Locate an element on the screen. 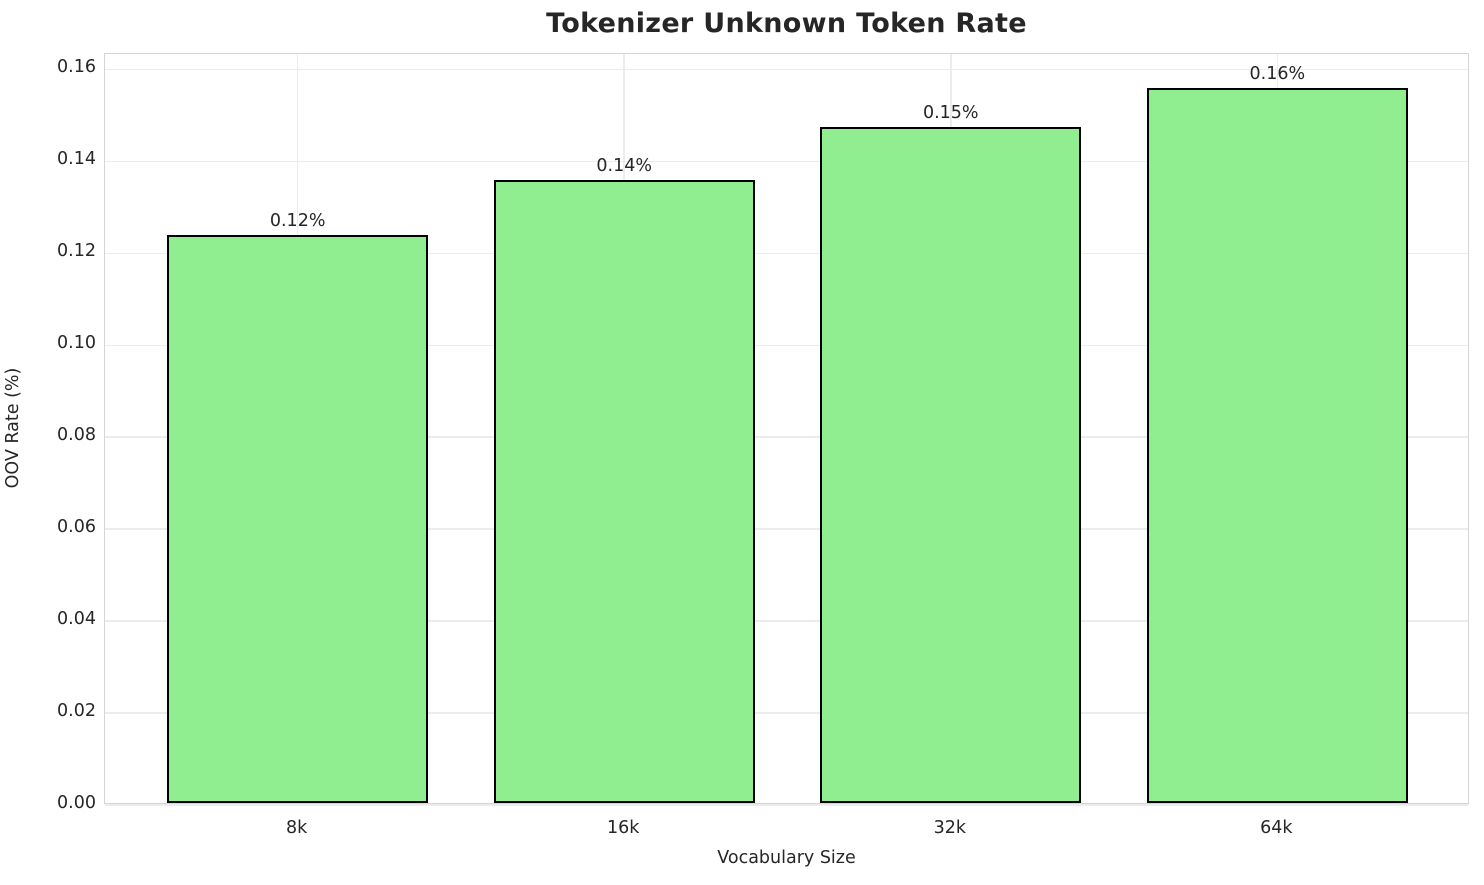 The width and height of the screenshot is (1484, 885). bar-value-label: 0.14% is located at coordinates (624, 166).